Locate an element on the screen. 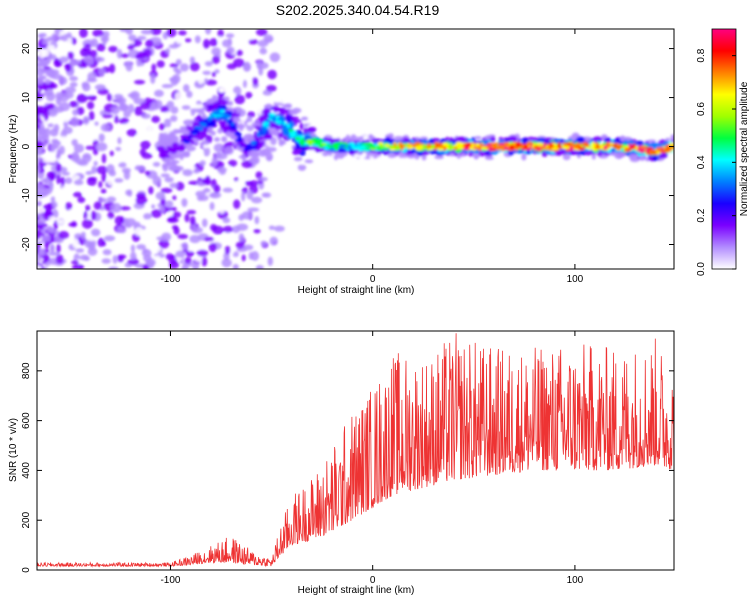 The height and width of the screenshot is (600, 750). snr-y-tick-label: 400 is located at coordinates (26, 470).